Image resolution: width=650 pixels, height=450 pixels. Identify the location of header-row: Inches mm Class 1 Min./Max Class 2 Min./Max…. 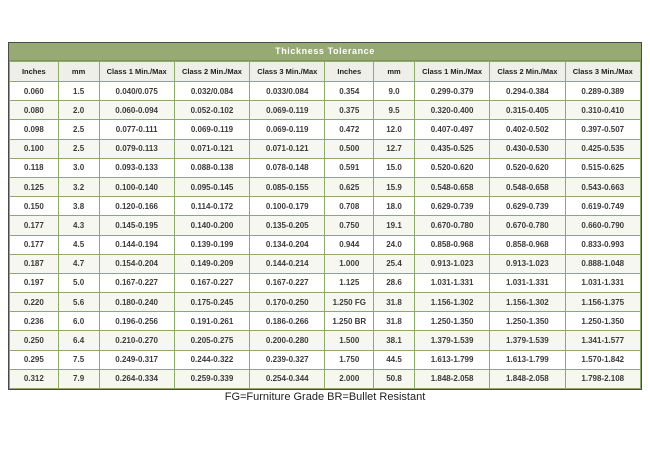
(325, 71).